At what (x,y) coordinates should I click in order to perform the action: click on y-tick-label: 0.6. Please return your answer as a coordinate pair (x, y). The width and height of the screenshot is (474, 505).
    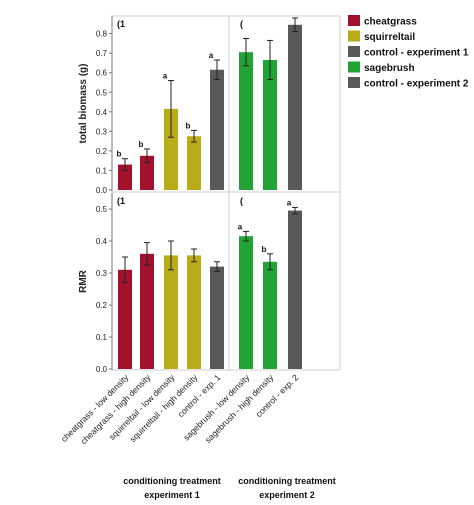
    Looking at the image, I should click on (102, 73).